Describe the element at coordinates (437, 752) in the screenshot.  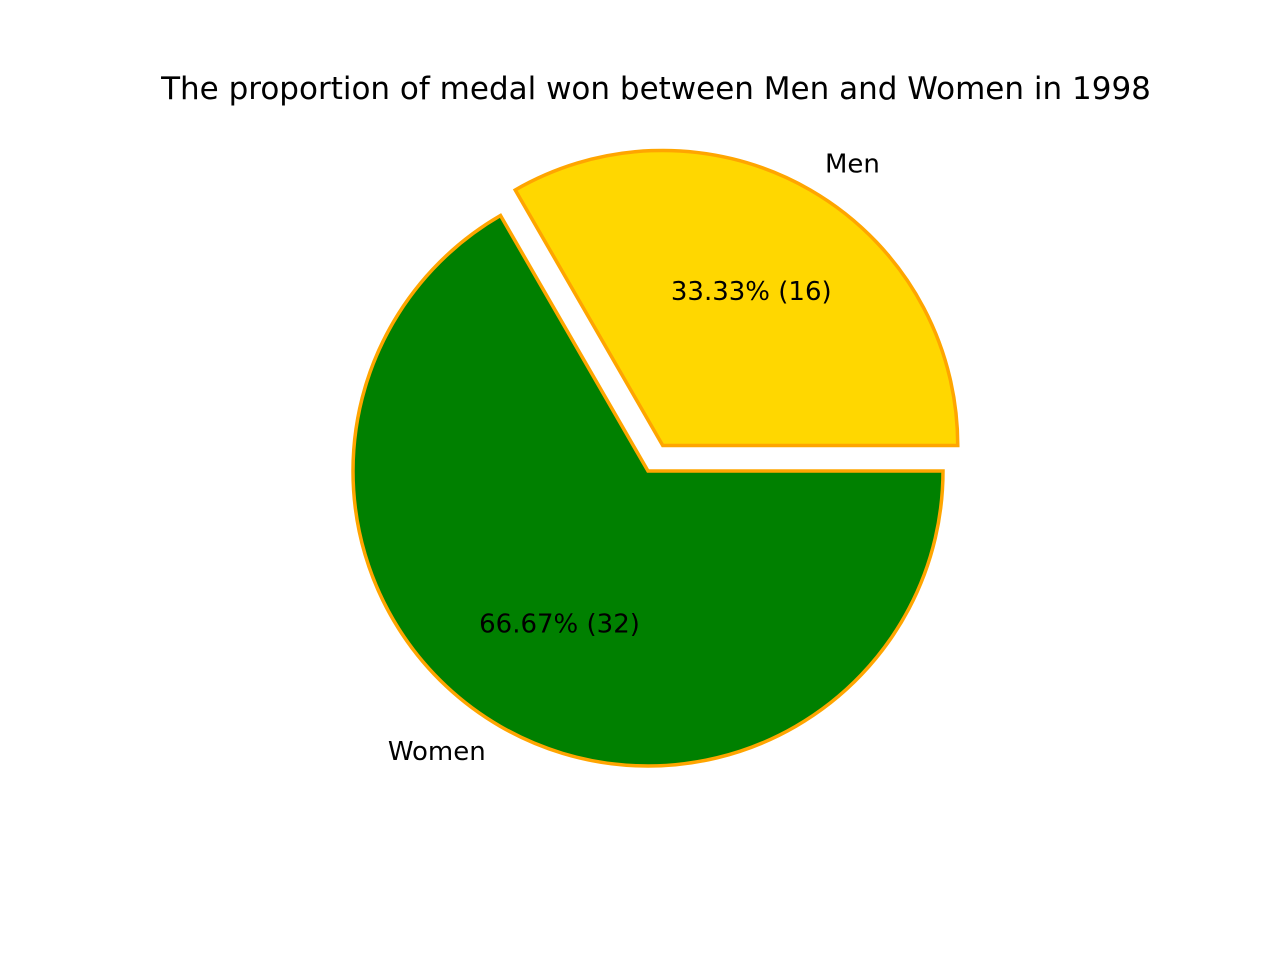
I see `slice-label-women: Women` at that location.